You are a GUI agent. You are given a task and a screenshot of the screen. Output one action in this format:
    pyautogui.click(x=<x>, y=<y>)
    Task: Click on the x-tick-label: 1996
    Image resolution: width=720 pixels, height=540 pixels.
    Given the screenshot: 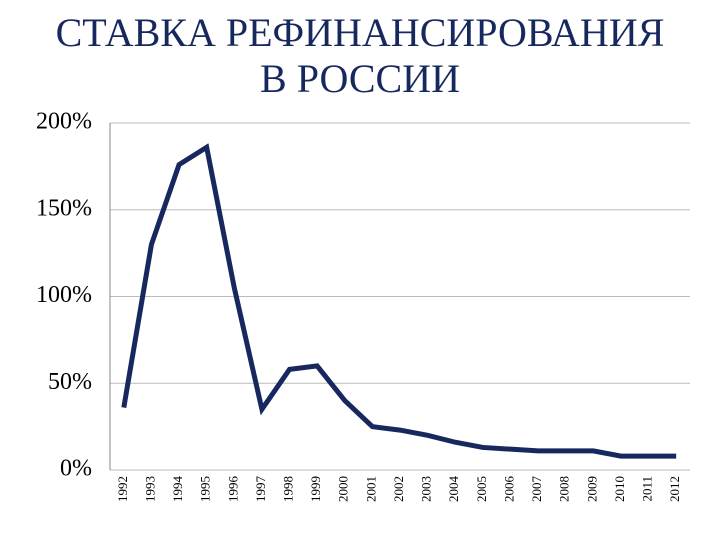 What is the action you would take?
    pyautogui.click(x=232, y=489)
    